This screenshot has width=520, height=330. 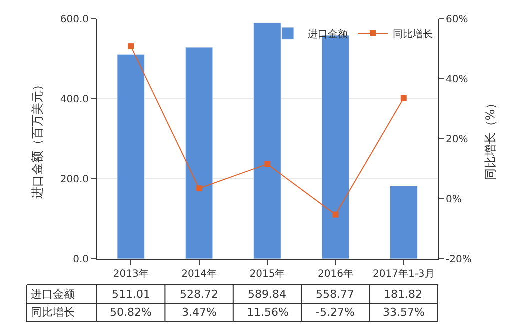 What do you see at coordinates (268, 312) in the screenshot?
I see `data-label: 11.56%` at bounding box center [268, 312].